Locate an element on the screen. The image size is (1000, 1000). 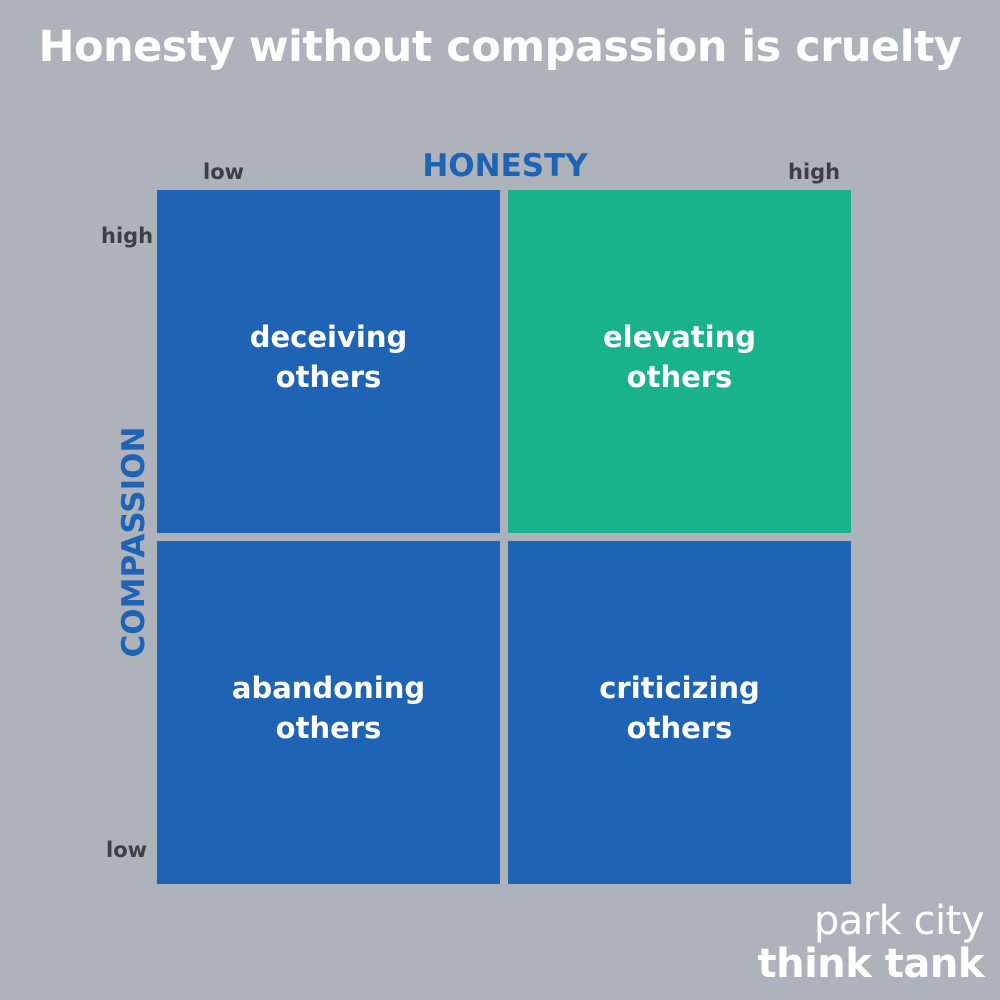
quadrant-bottom-left-line2: others is located at coordinates (328, 727).